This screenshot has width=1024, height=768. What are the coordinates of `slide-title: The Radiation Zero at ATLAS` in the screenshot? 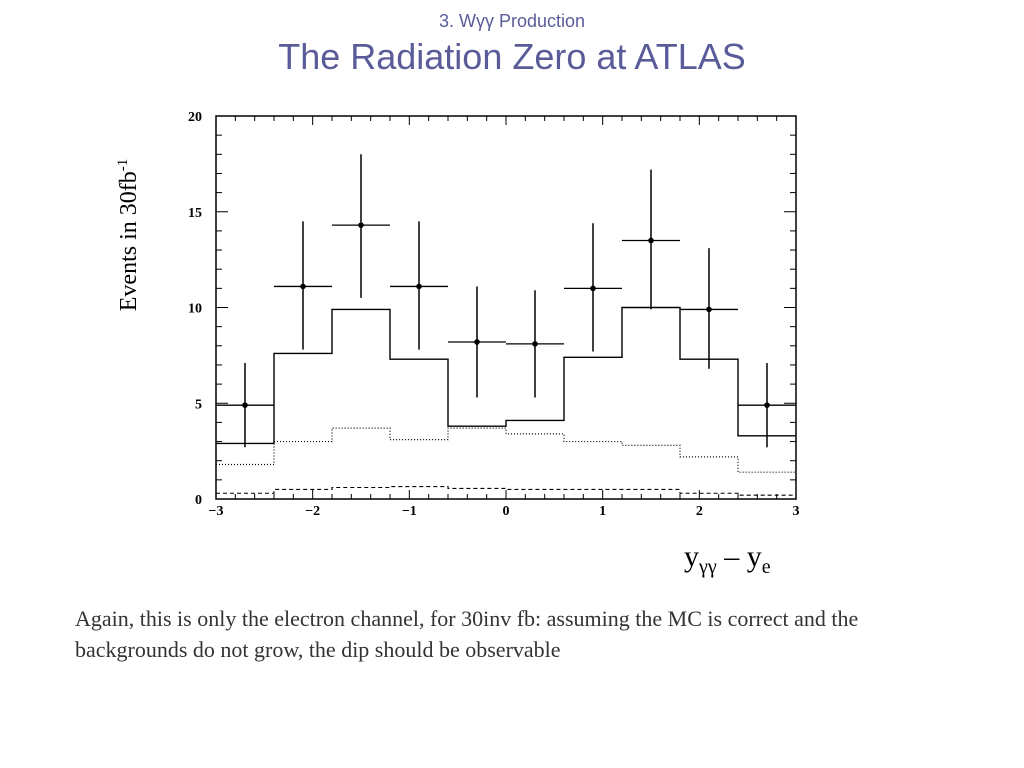 It's located at (512, 56).